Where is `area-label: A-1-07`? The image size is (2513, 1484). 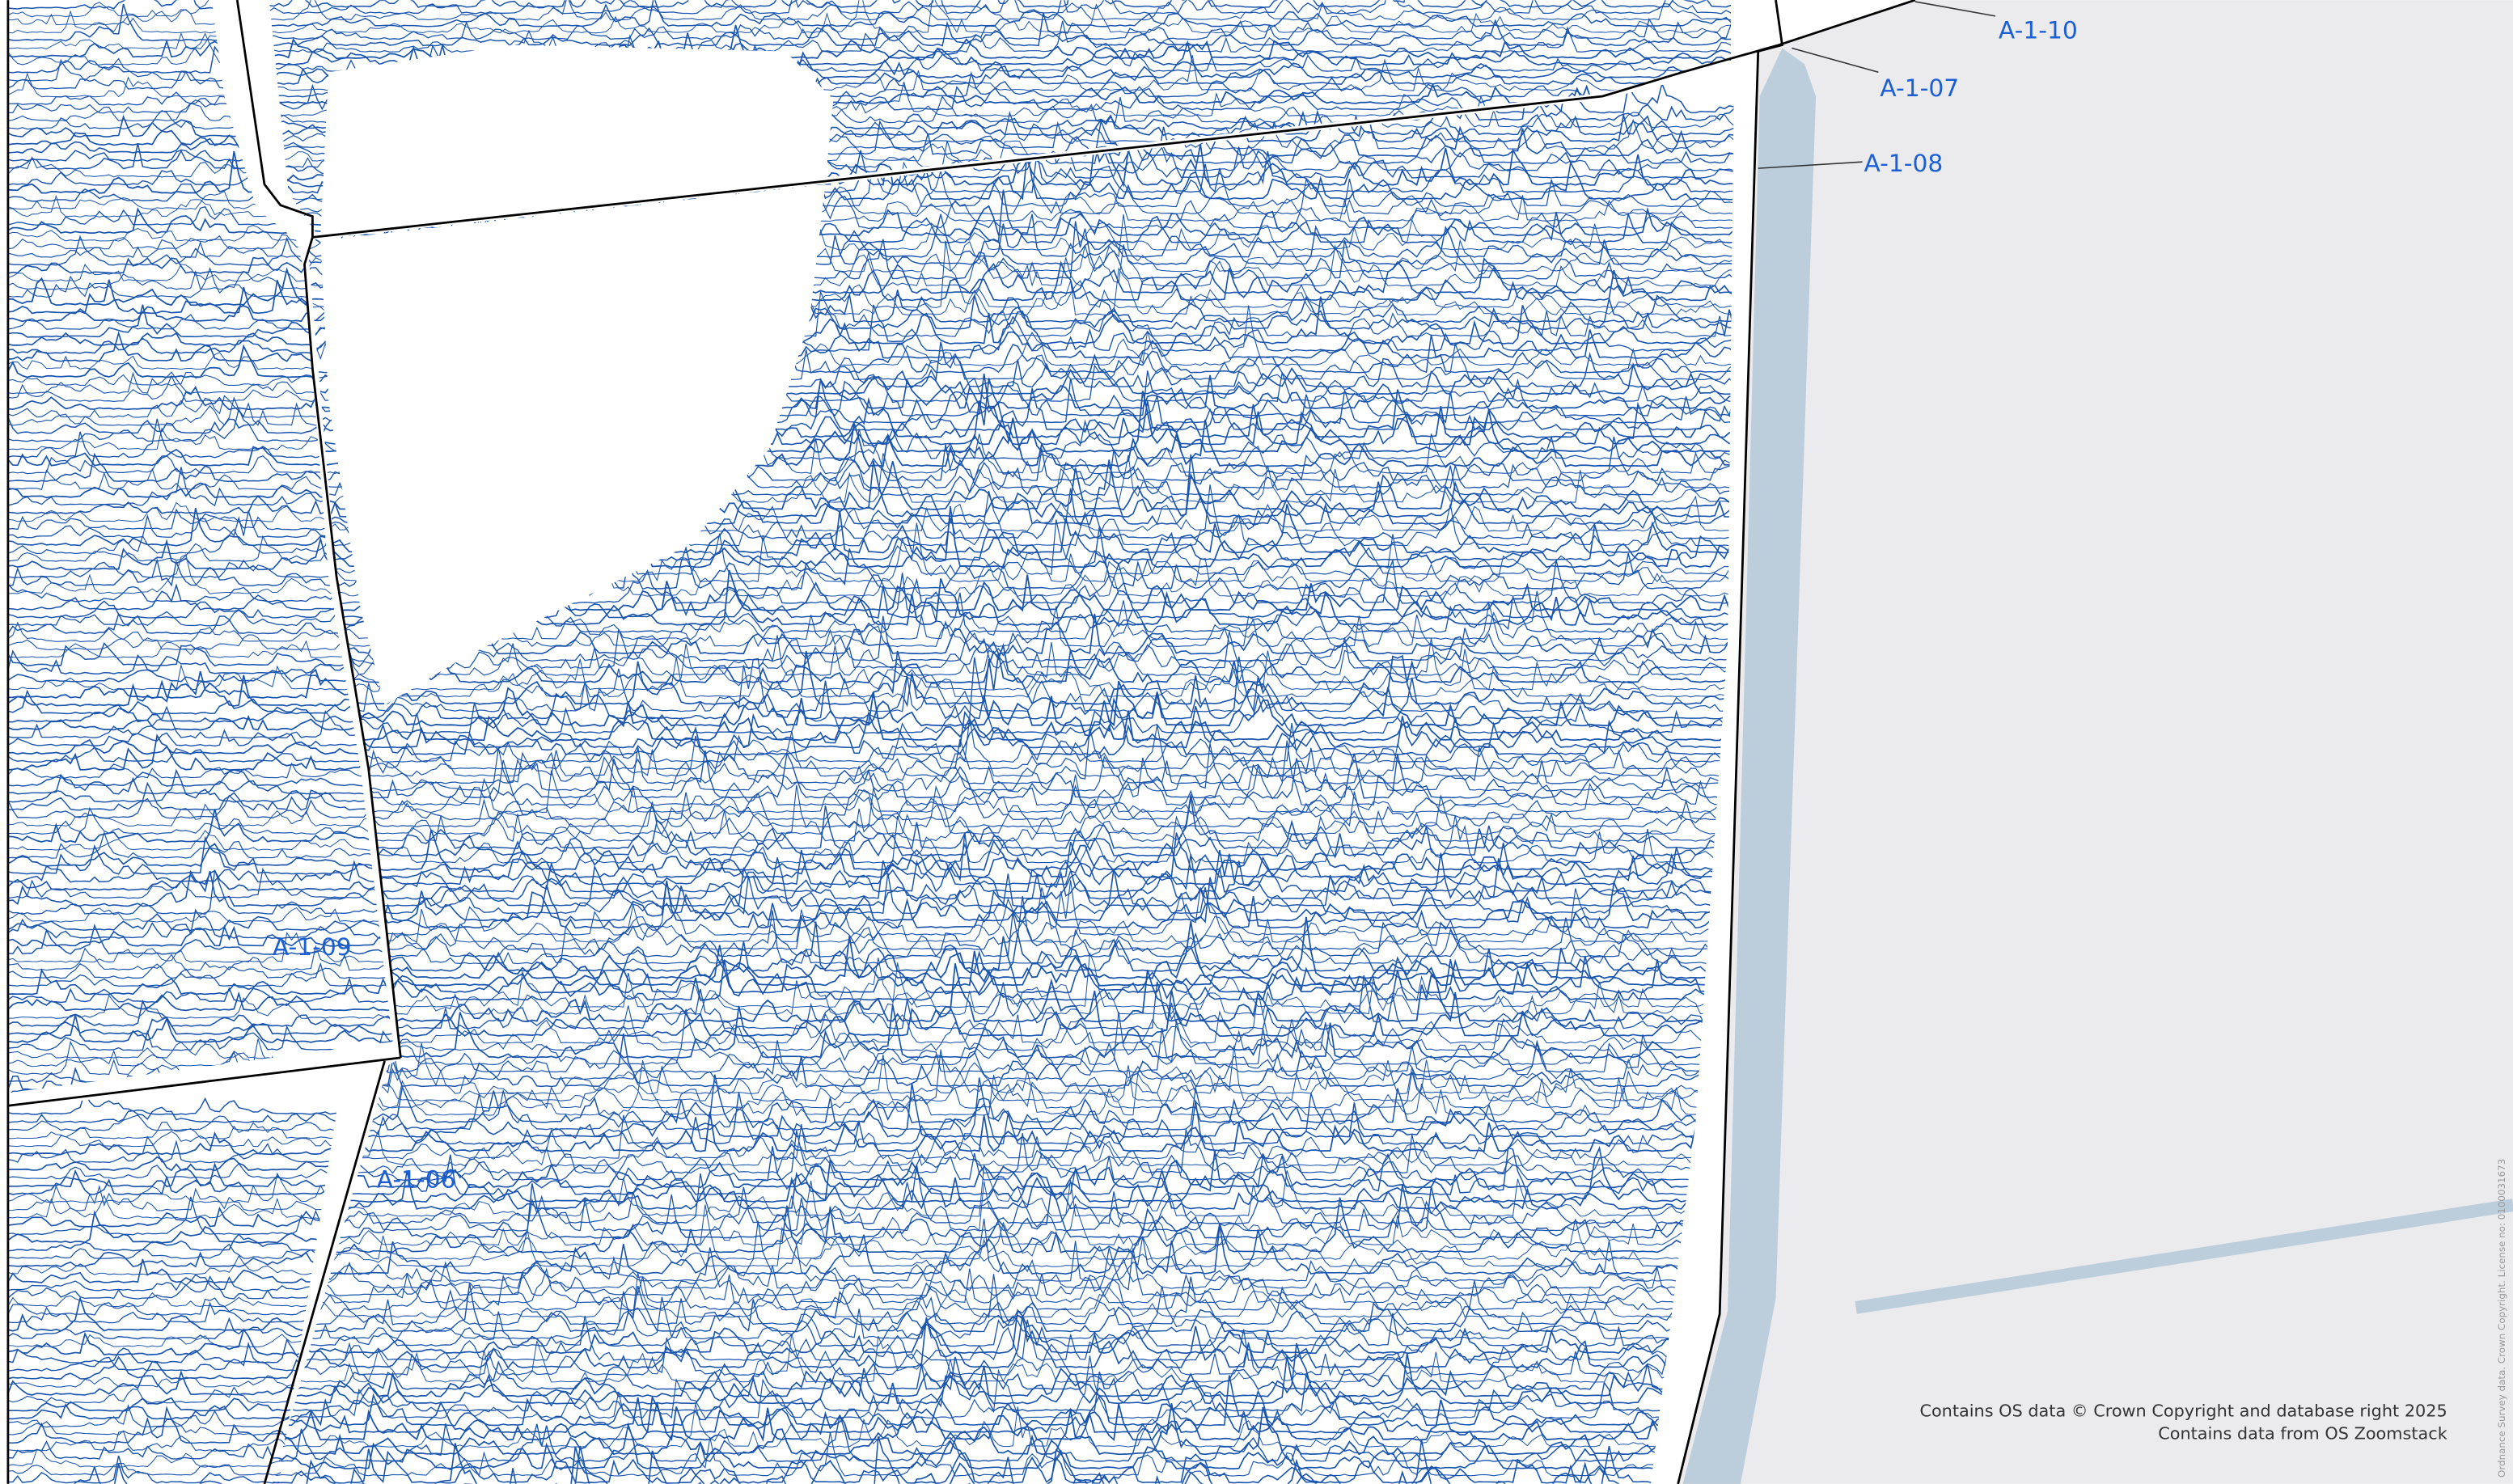 area-label: A-1-07 is located at coordinates (1920, 88).